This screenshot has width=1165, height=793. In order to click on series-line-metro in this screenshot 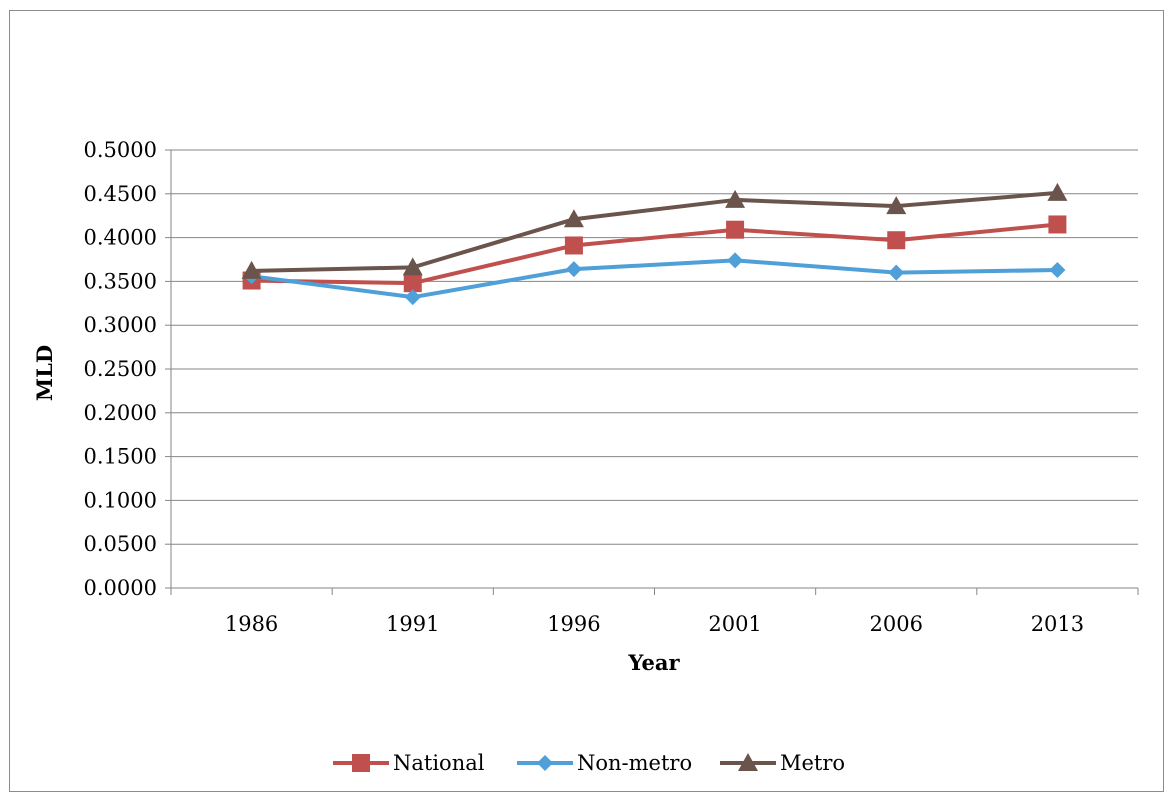, I will do `click(654, 231)`.